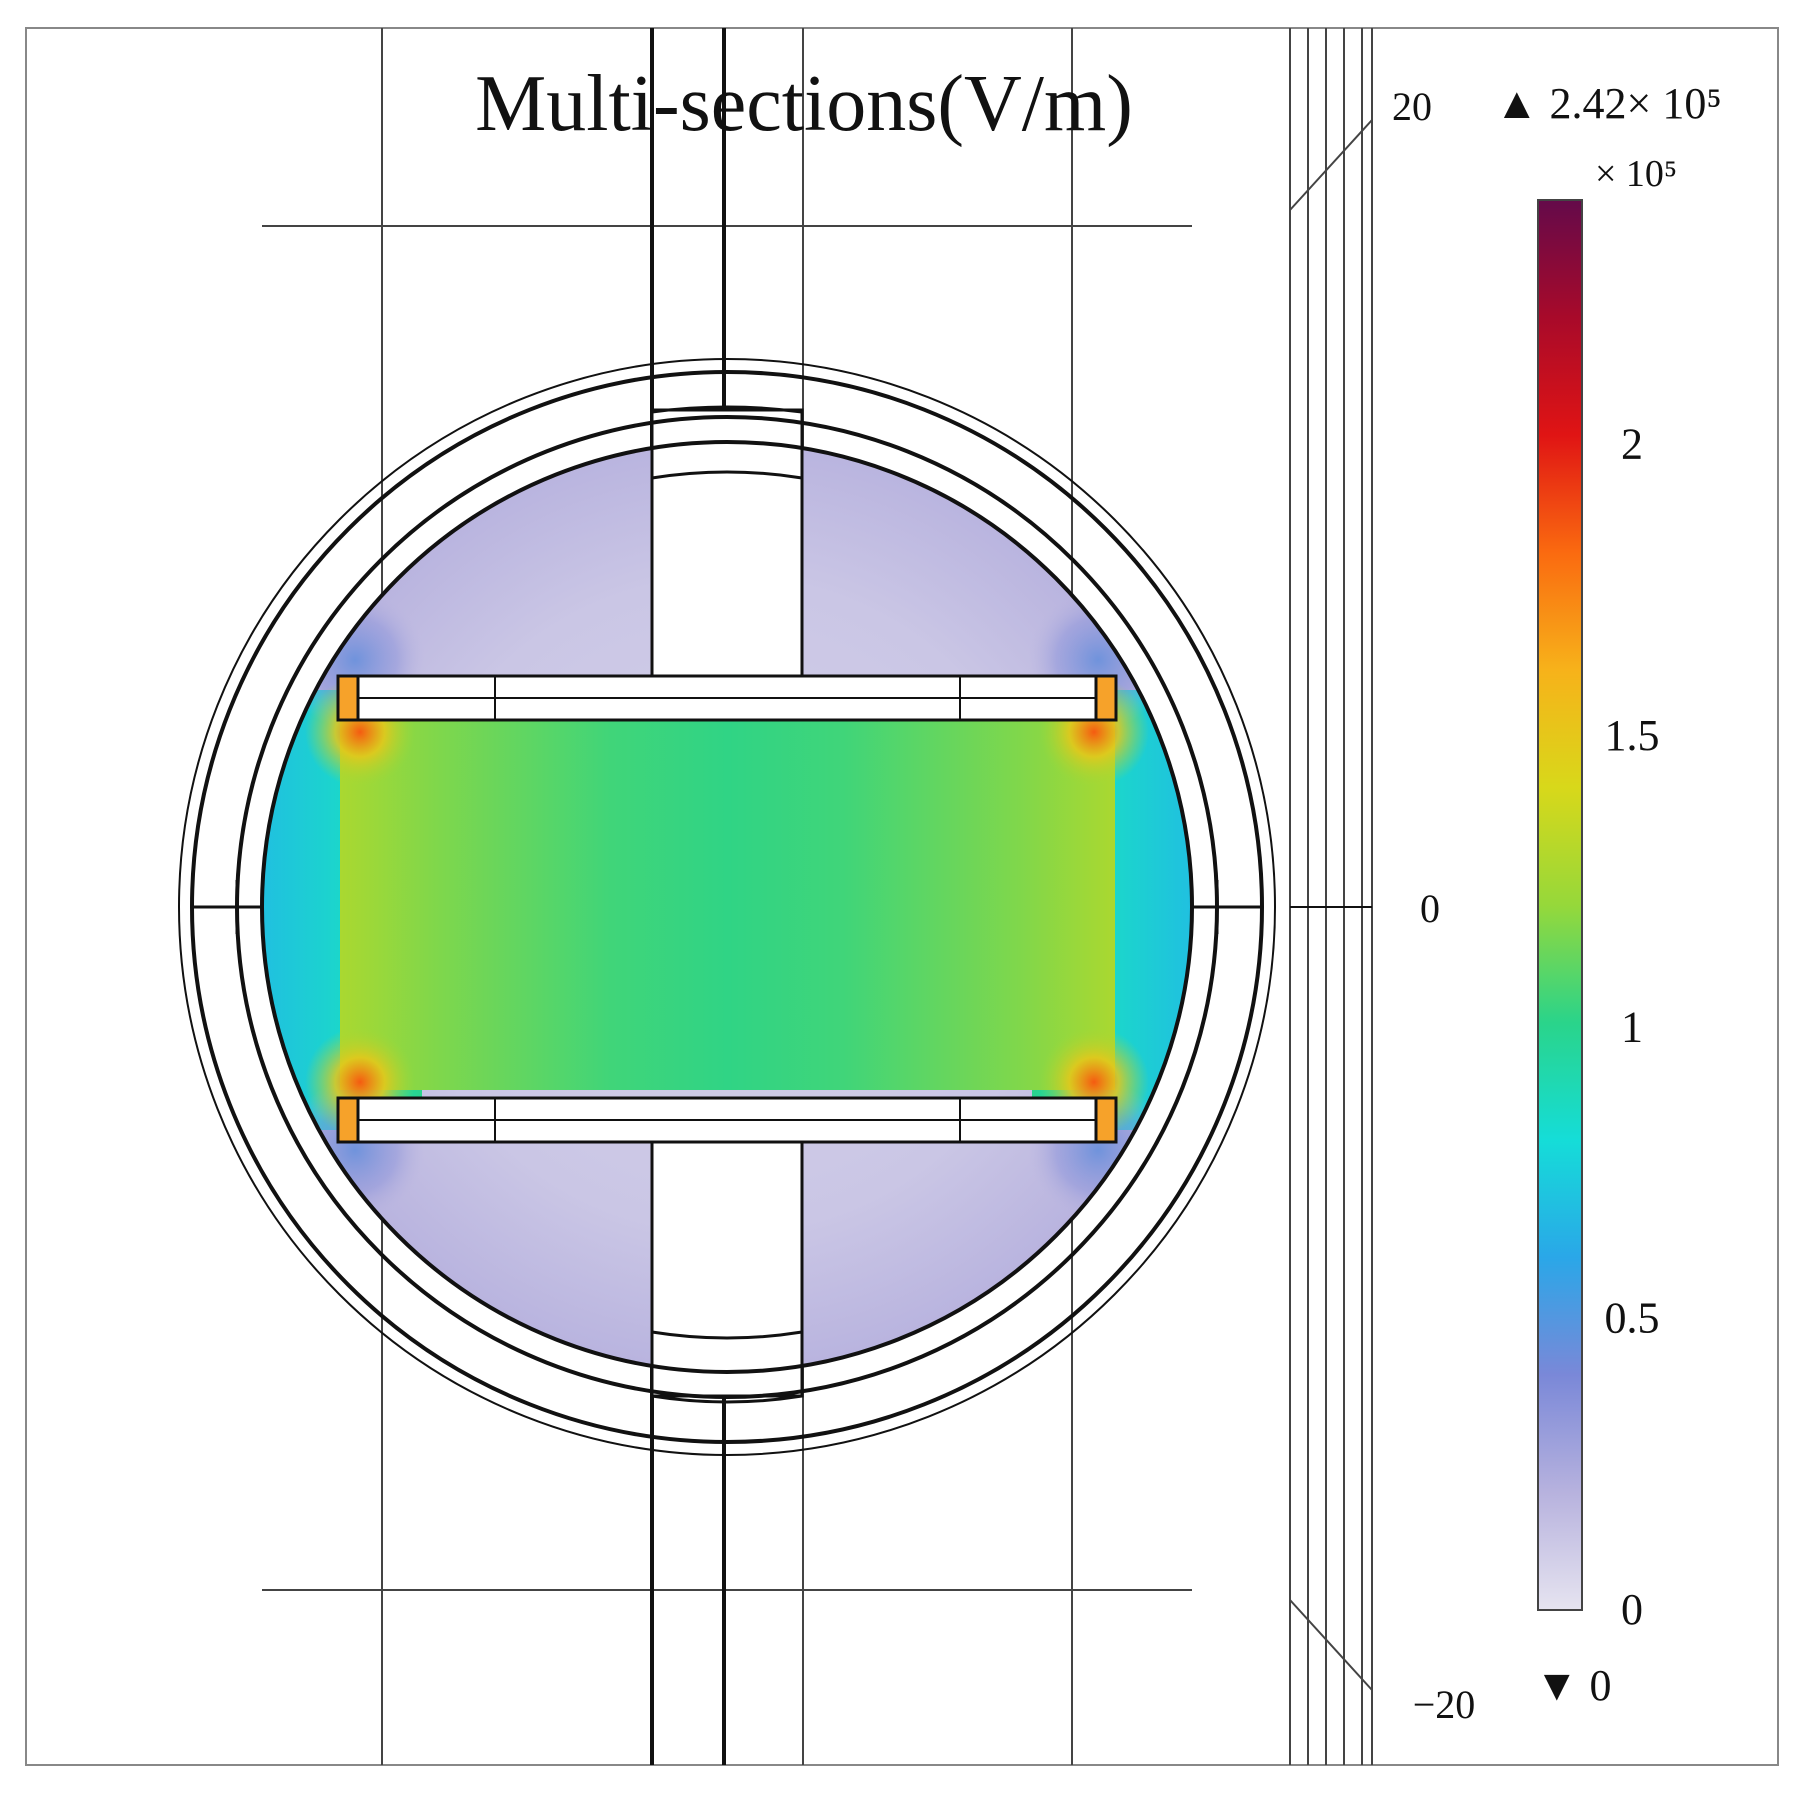 Image resolution: width=1805 pixels, height=1794 pixels. What do you see at coordinates (1632, 735) in the screenshot?
I see `colorbar-tick-label: 1.5` at bounding box center [1632, 735].